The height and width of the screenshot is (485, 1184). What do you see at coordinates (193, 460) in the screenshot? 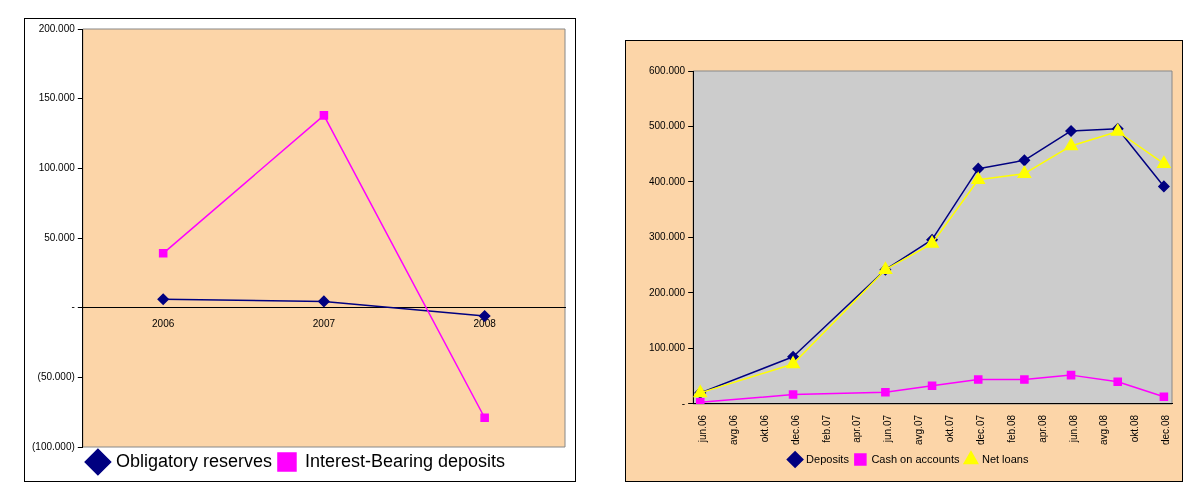
I see `legend-label: Obligatory reserves` at bounding box center [193, 460].